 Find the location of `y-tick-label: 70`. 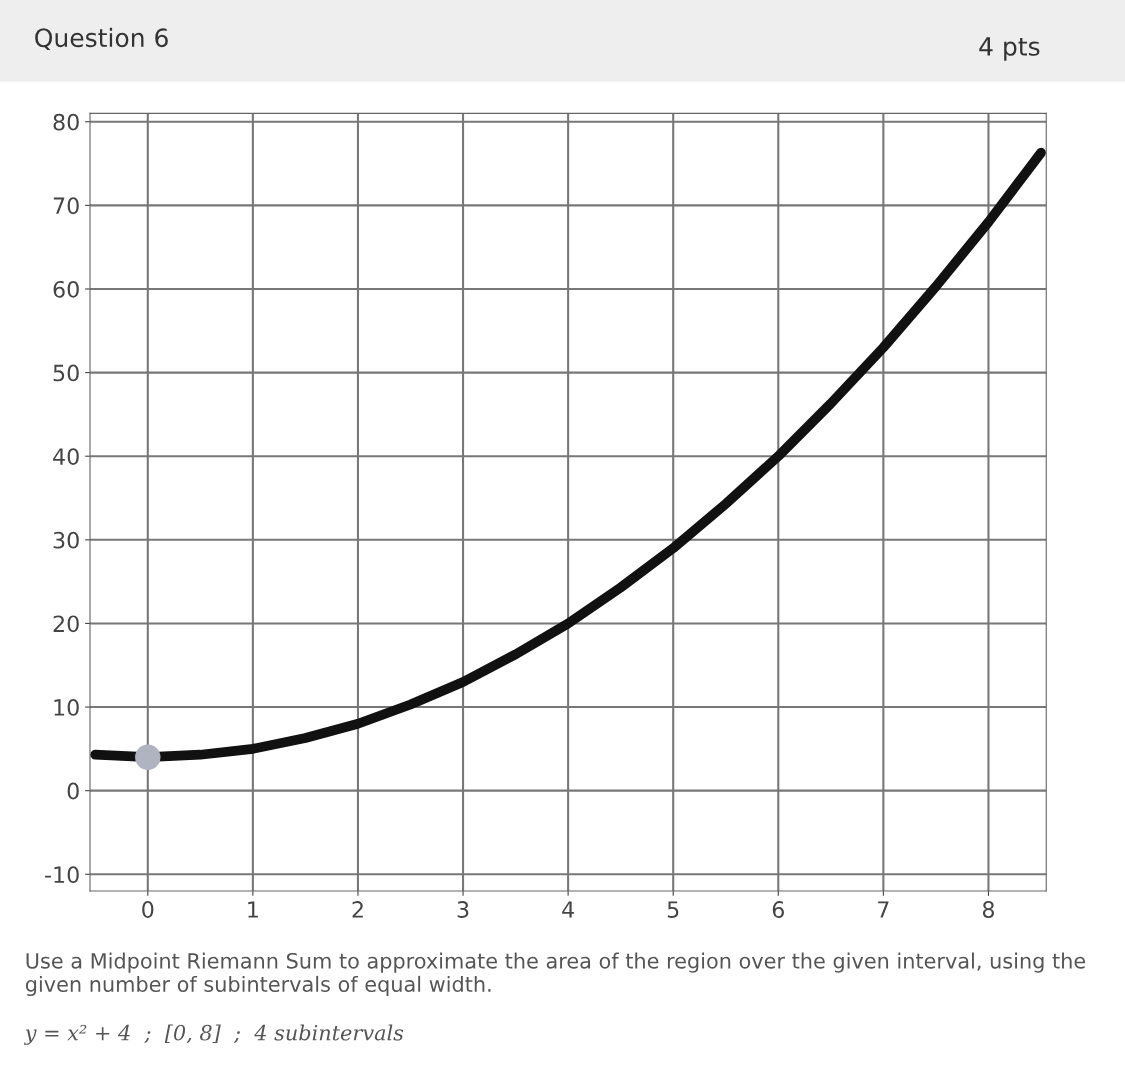

y-tick-label: 70 is located at coordinates (66, 206).